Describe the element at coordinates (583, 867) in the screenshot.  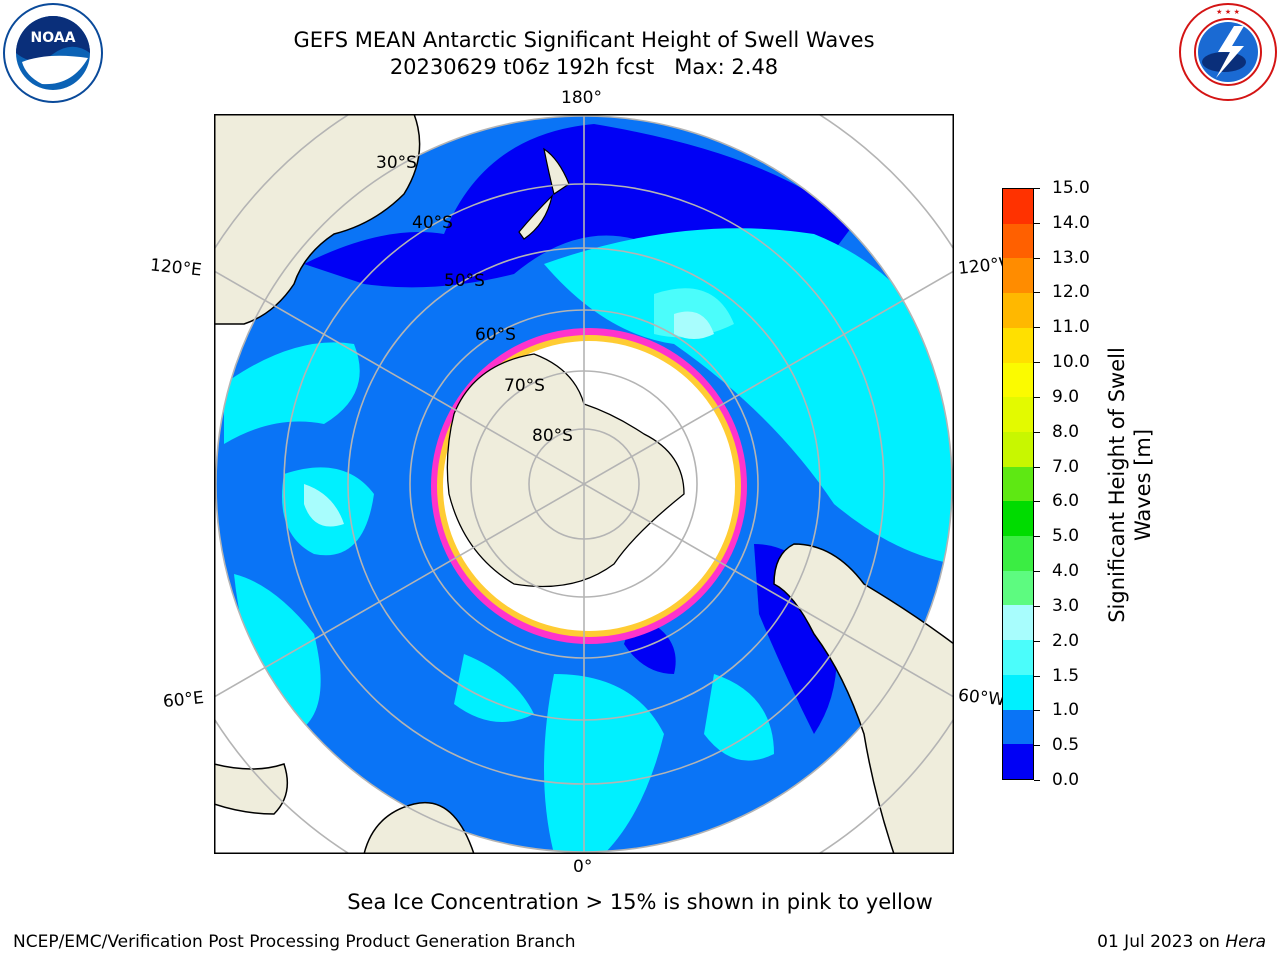
I see `lon-label-0: 0°` at that location.